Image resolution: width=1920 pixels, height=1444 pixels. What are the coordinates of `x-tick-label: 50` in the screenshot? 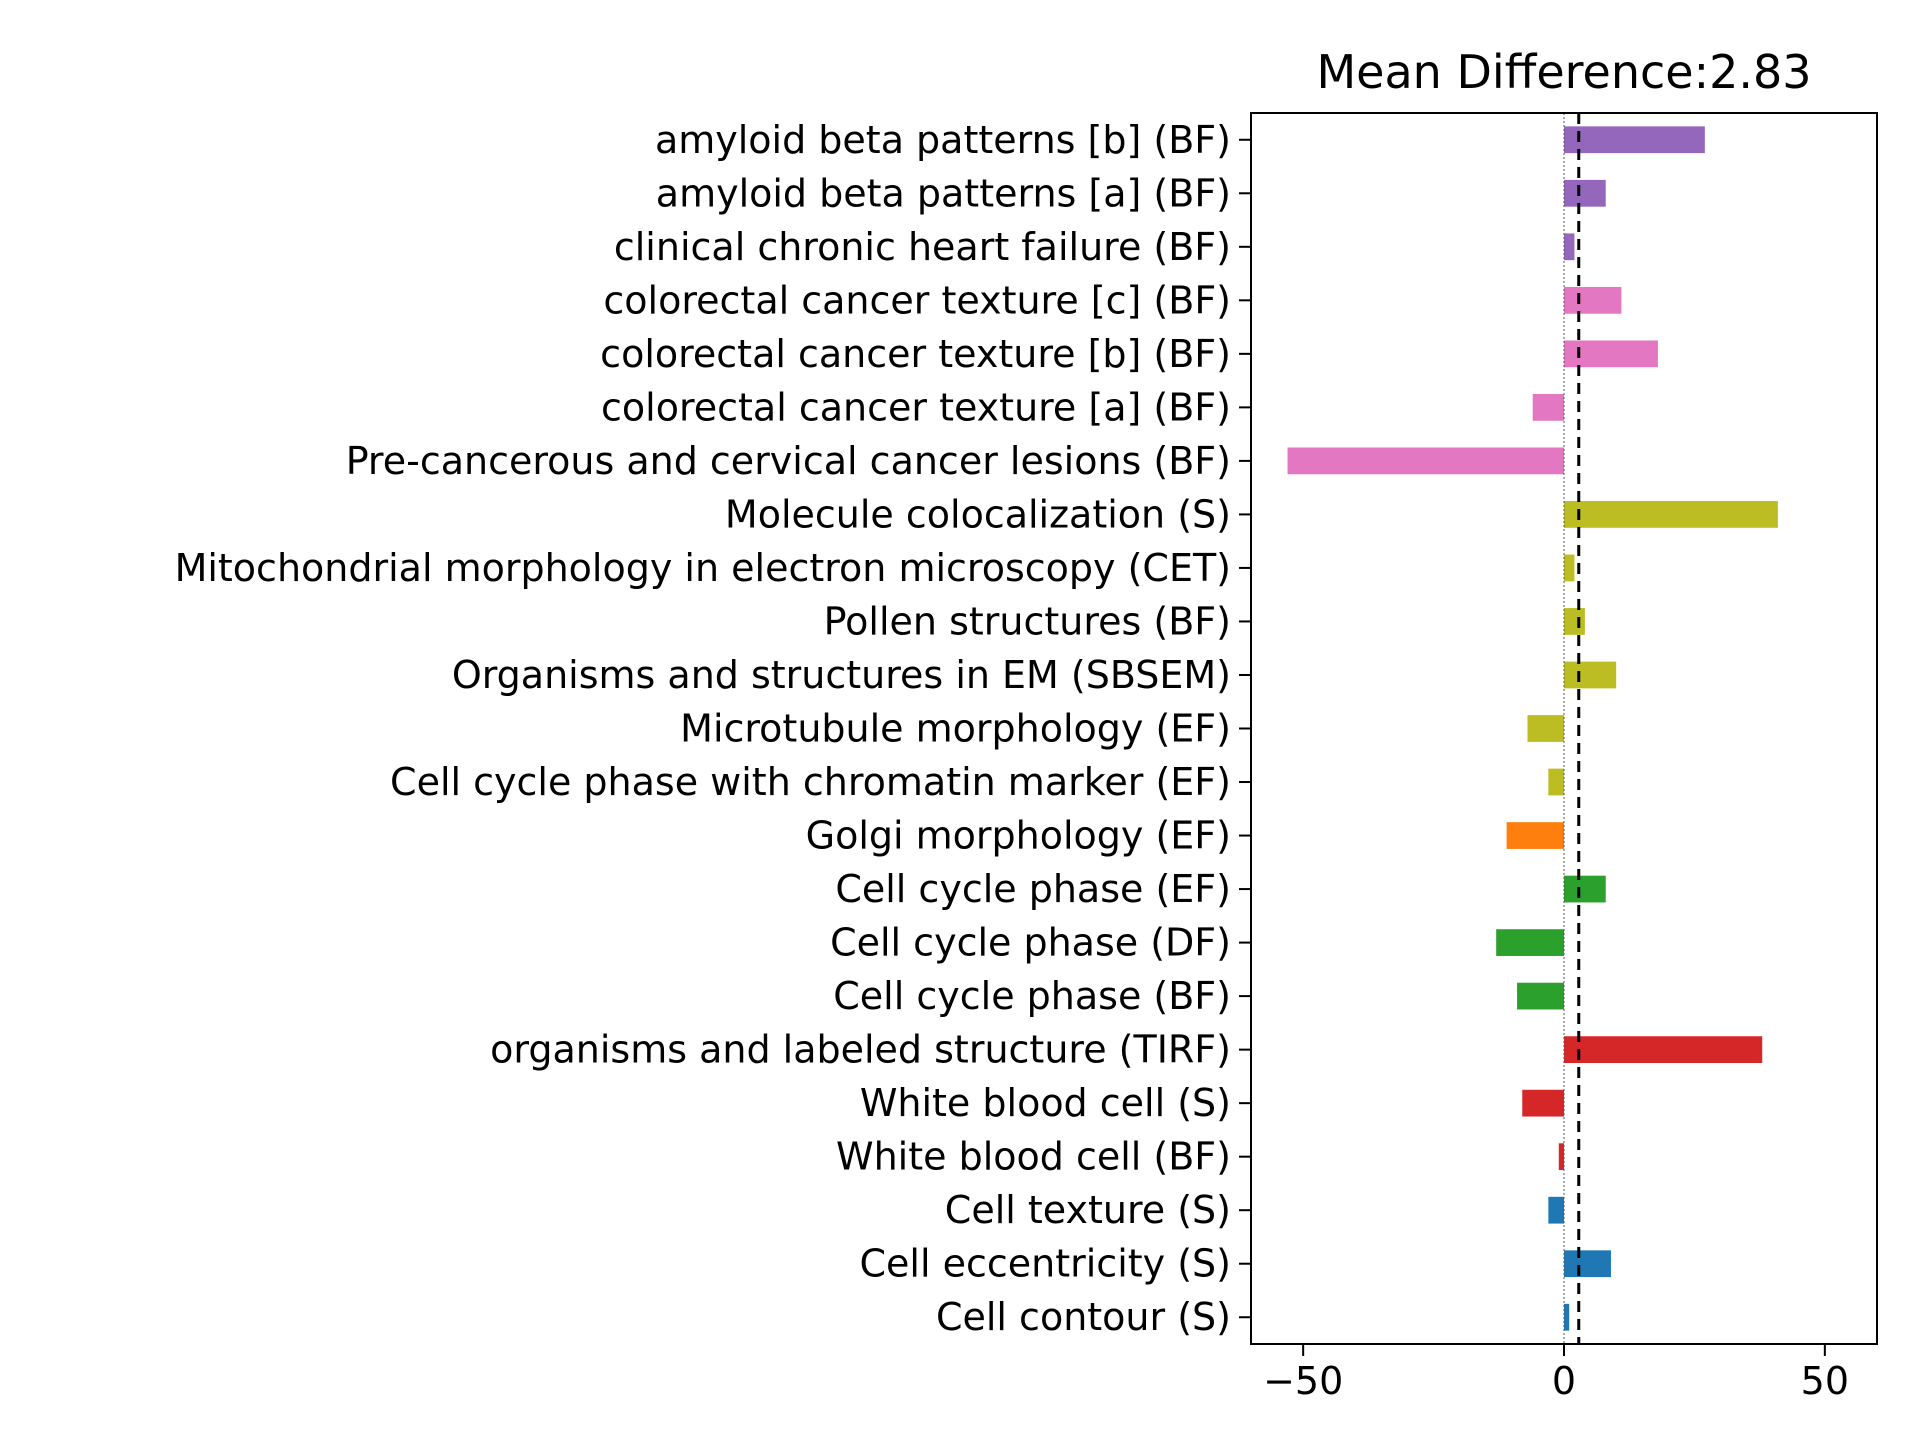 It's located at (1825, 1381).